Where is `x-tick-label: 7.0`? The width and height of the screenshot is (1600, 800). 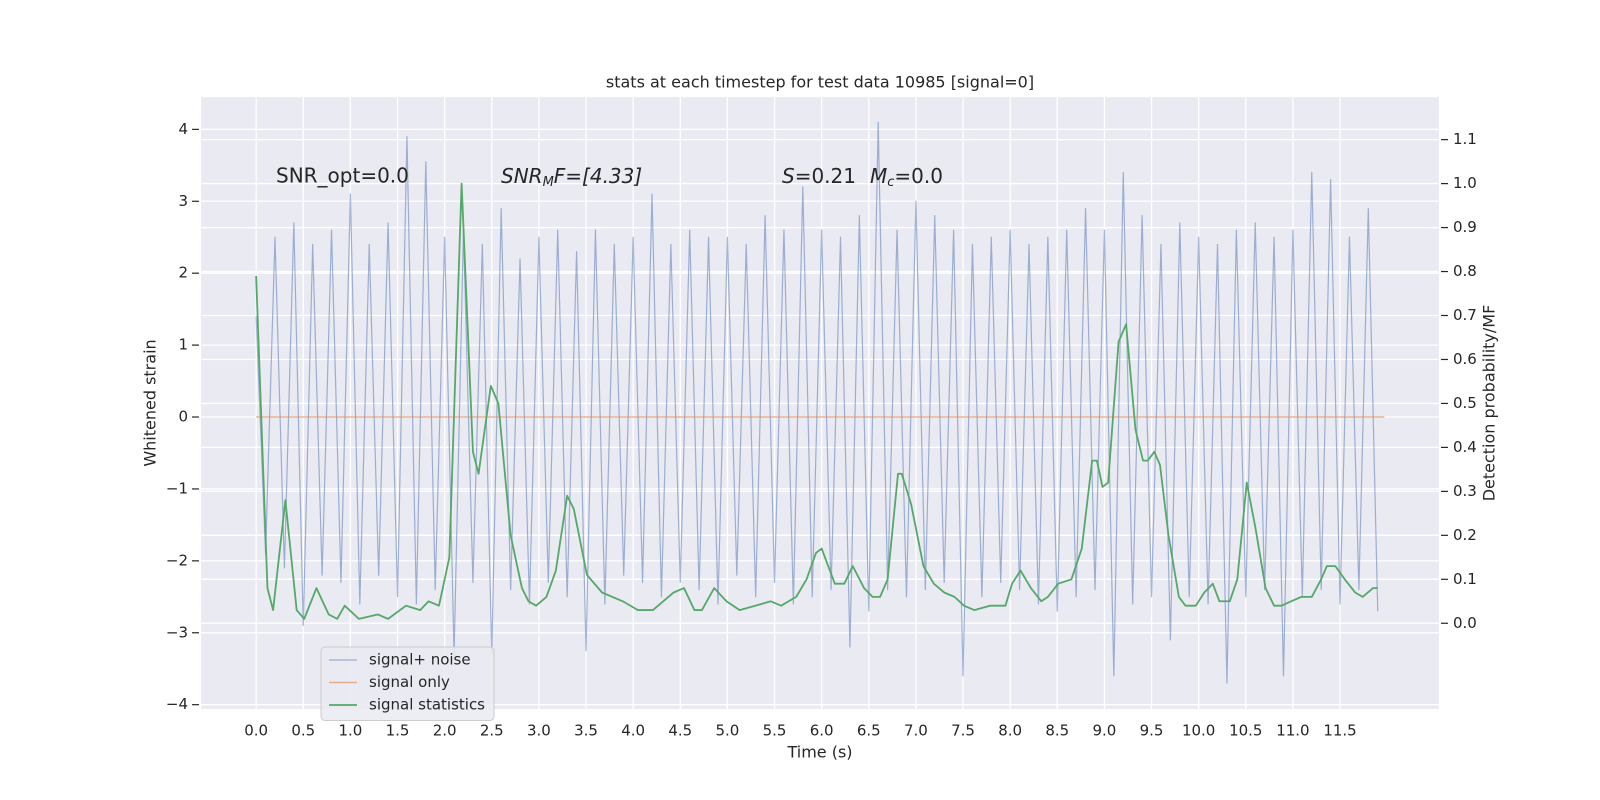
x-tick-label: 7.0 is located at coordinates (916, 731).